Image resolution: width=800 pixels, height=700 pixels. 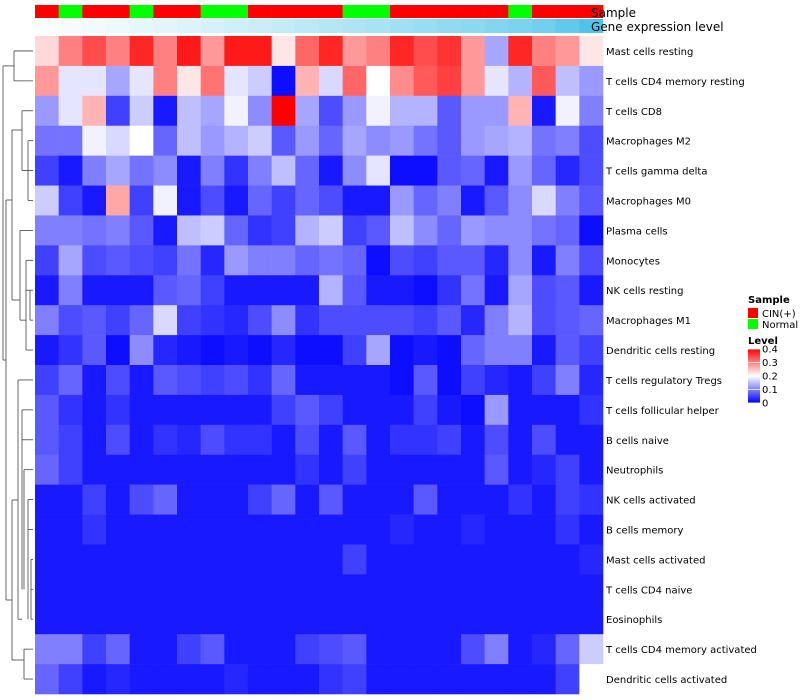 What do you see at coordinates (17, 365) in the screenshot?
I see `row-dendrogram` at bounding box center [17, 365].